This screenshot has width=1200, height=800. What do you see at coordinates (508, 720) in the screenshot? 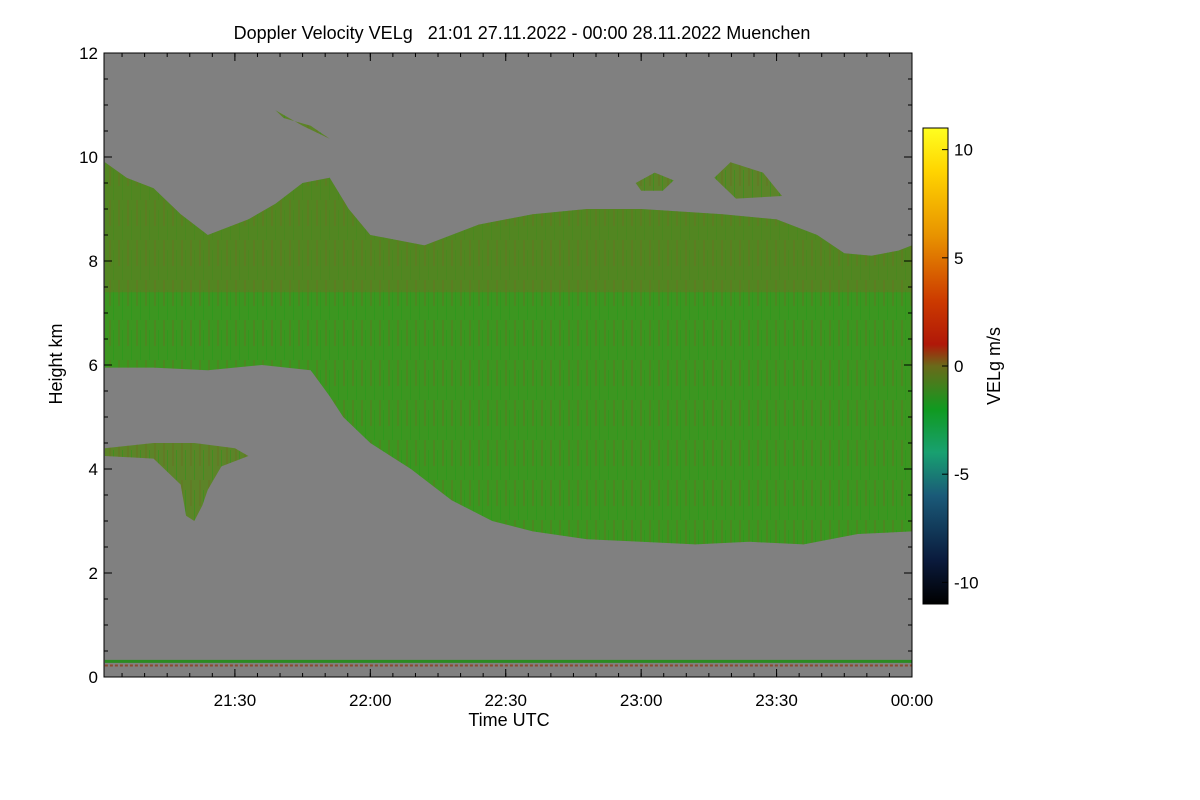
I see `x-axis-label: Time UTC` at bounding box center [508, 720].